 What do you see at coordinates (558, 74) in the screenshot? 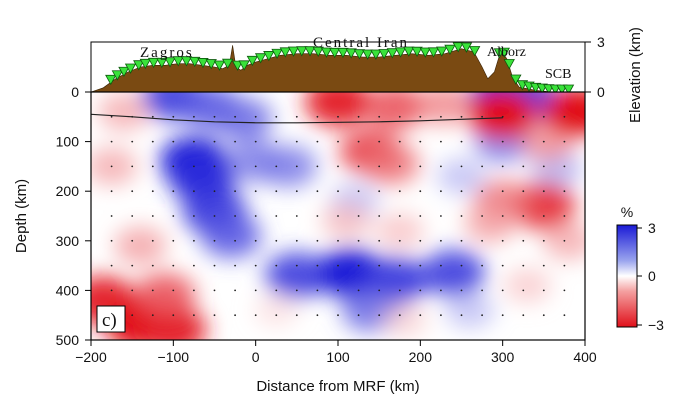
I see `region-label-scb: SCB` at bounding box center [558, 74].